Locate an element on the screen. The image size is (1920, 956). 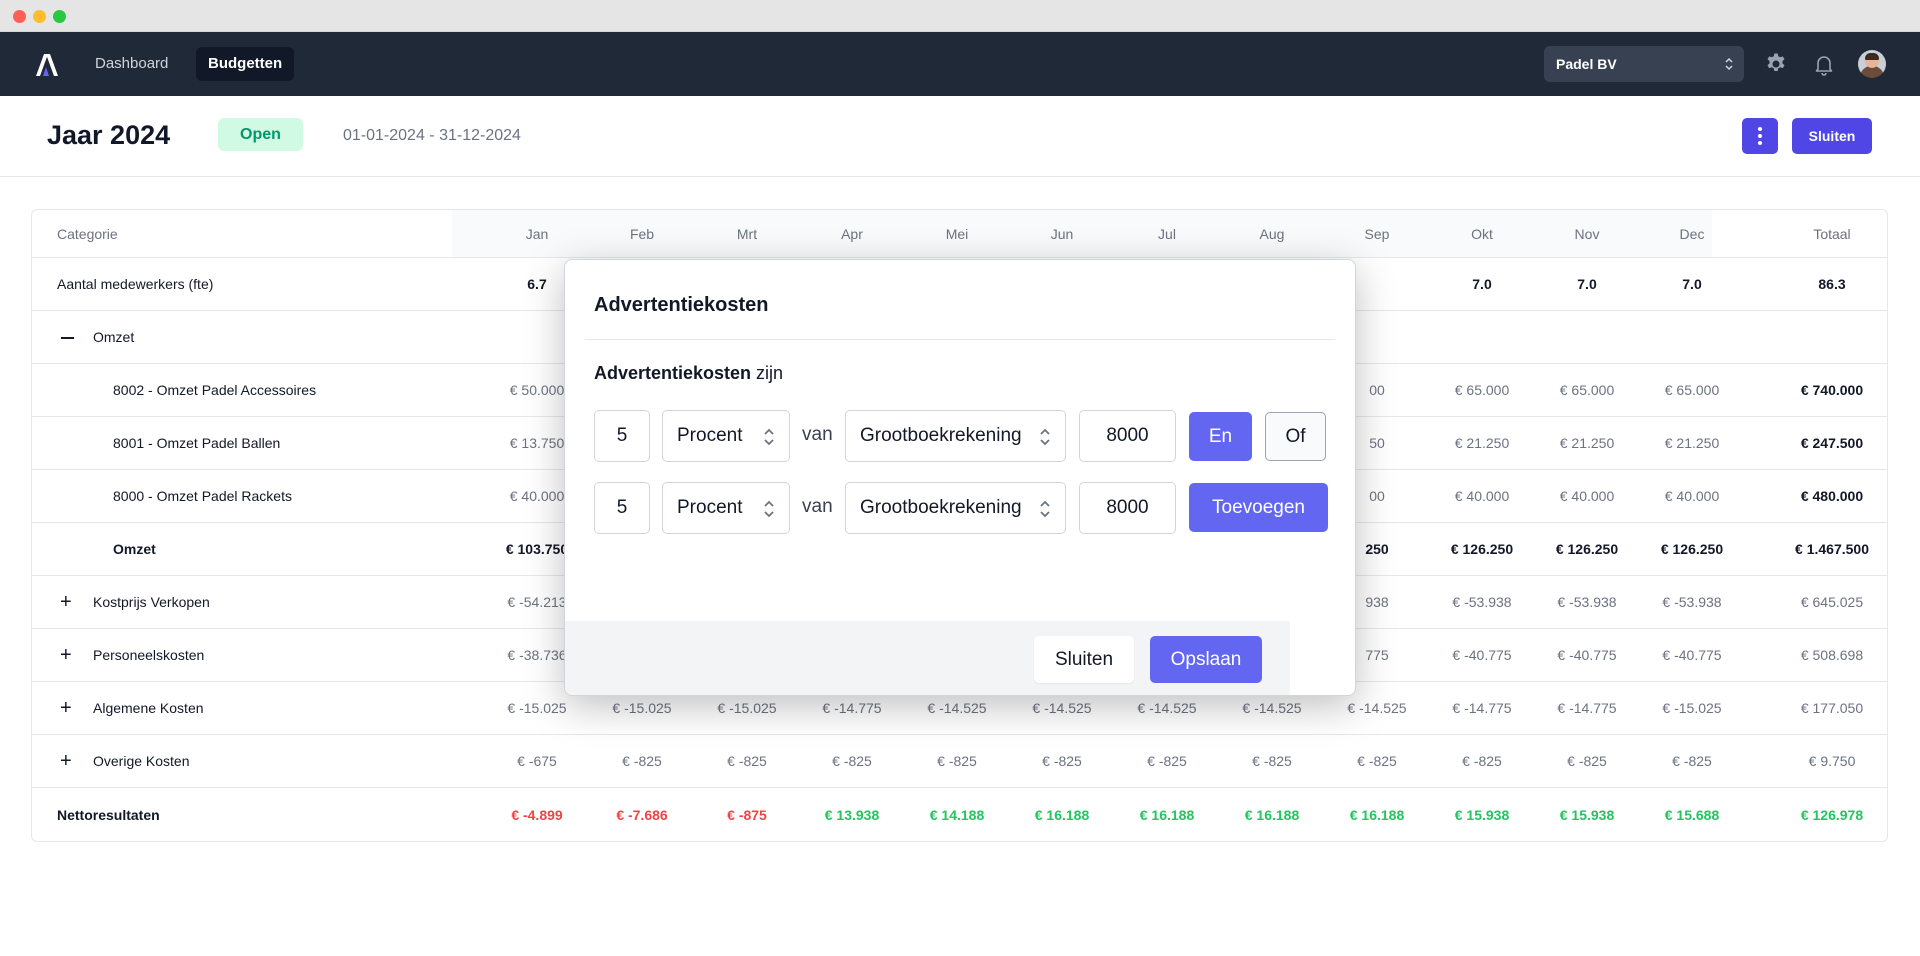
column-header: Aug is located at coordinates (1272, 233).